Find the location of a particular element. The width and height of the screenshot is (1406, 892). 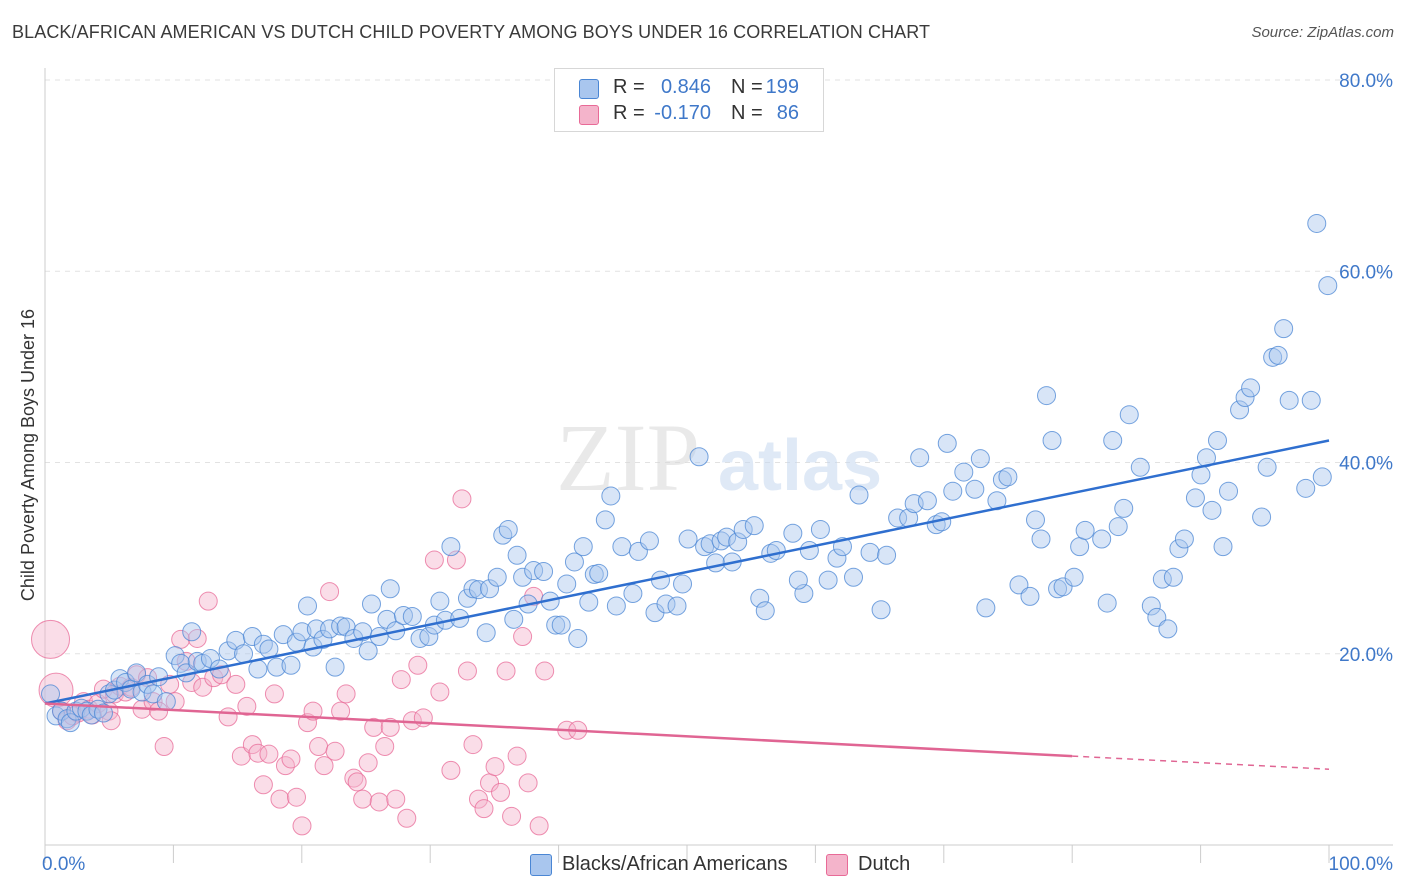

series-legend: Blacks/African Americans Dutch is located at coordinates (703, 865).